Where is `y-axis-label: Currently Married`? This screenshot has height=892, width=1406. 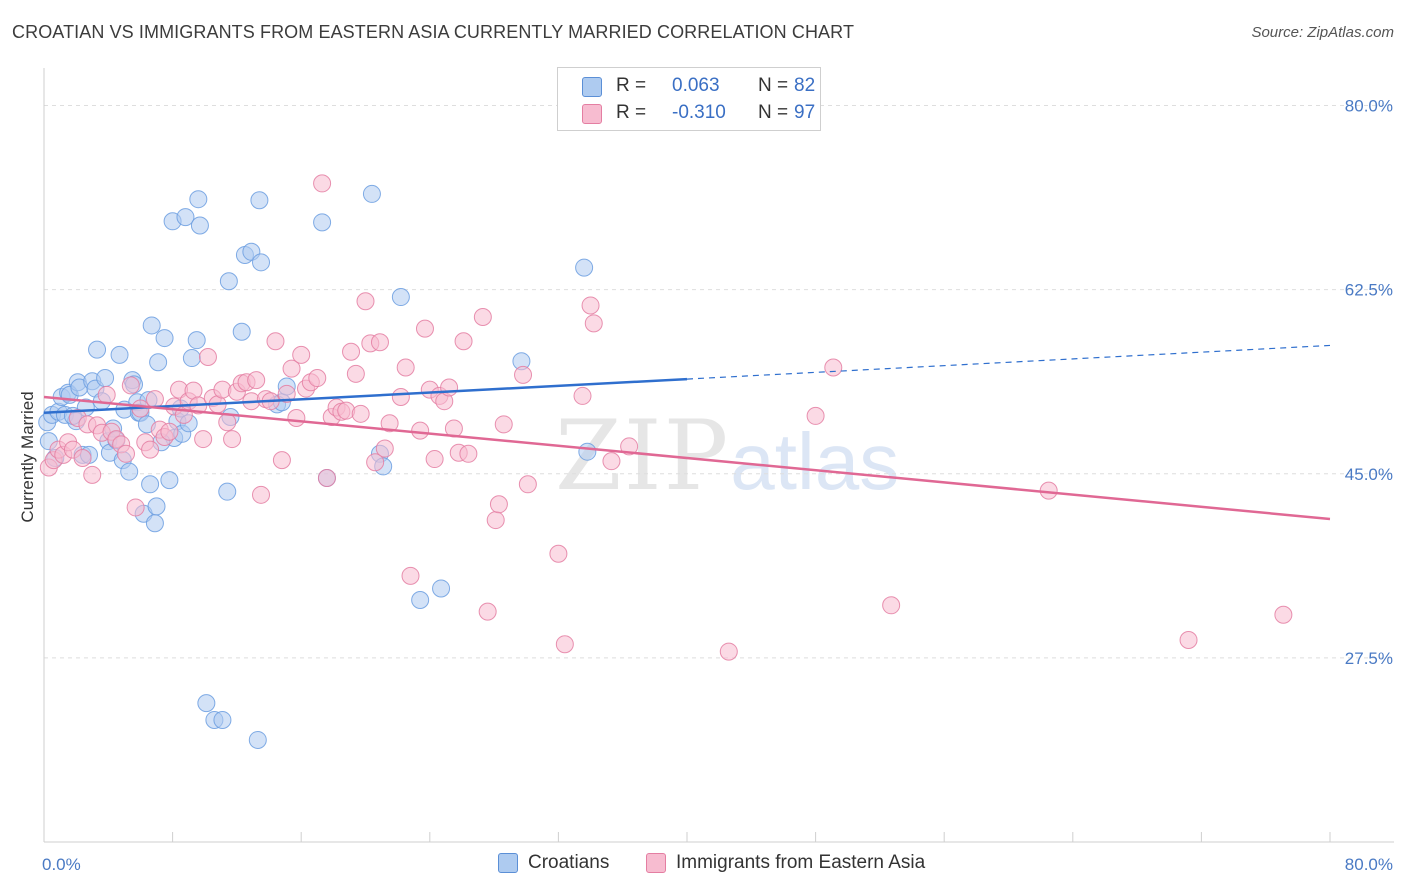
y-axis-label: Currently Married is located at coordinates (27, 456).